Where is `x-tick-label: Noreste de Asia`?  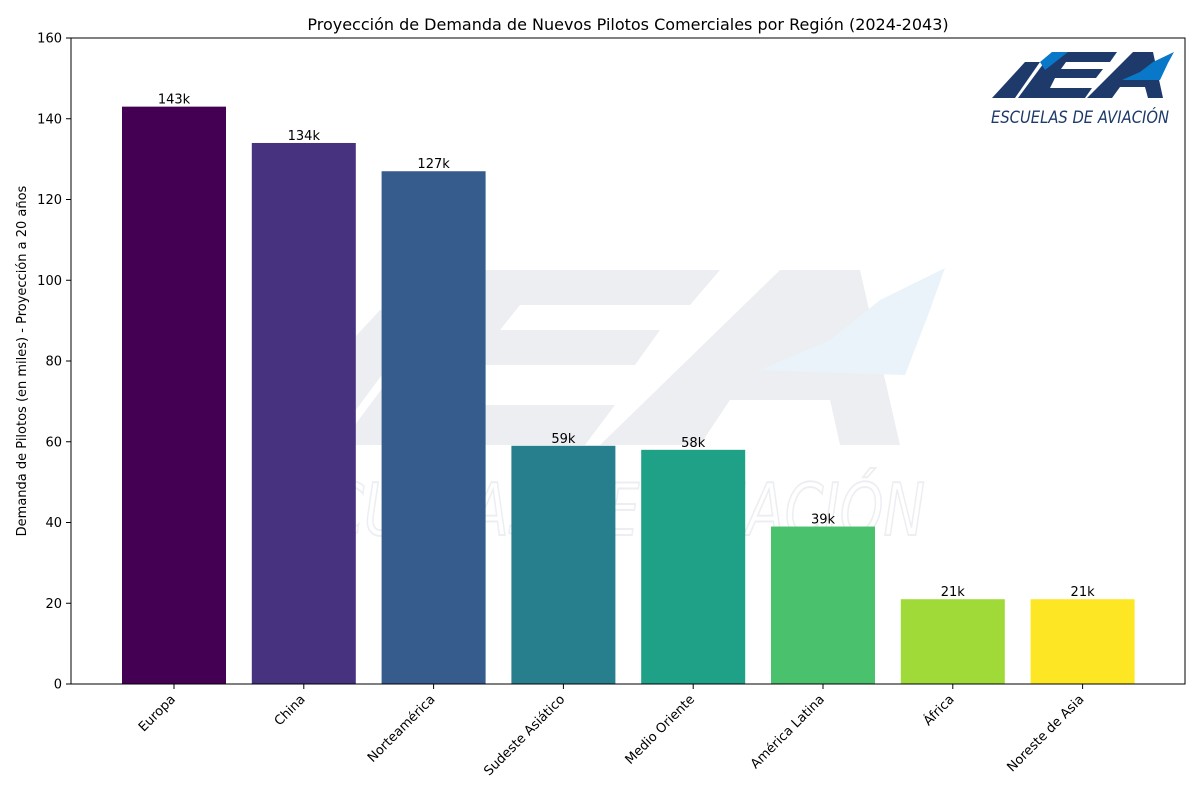 x-tick-label: Noreste de Asia is located at coordinates (1045, 733).